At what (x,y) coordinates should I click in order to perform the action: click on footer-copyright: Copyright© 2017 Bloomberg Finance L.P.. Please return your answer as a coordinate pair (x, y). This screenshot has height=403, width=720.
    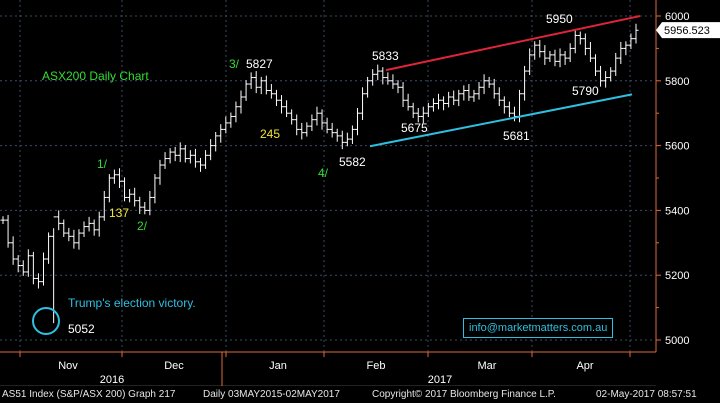
    Looking at the image, I should click on (464, 394).